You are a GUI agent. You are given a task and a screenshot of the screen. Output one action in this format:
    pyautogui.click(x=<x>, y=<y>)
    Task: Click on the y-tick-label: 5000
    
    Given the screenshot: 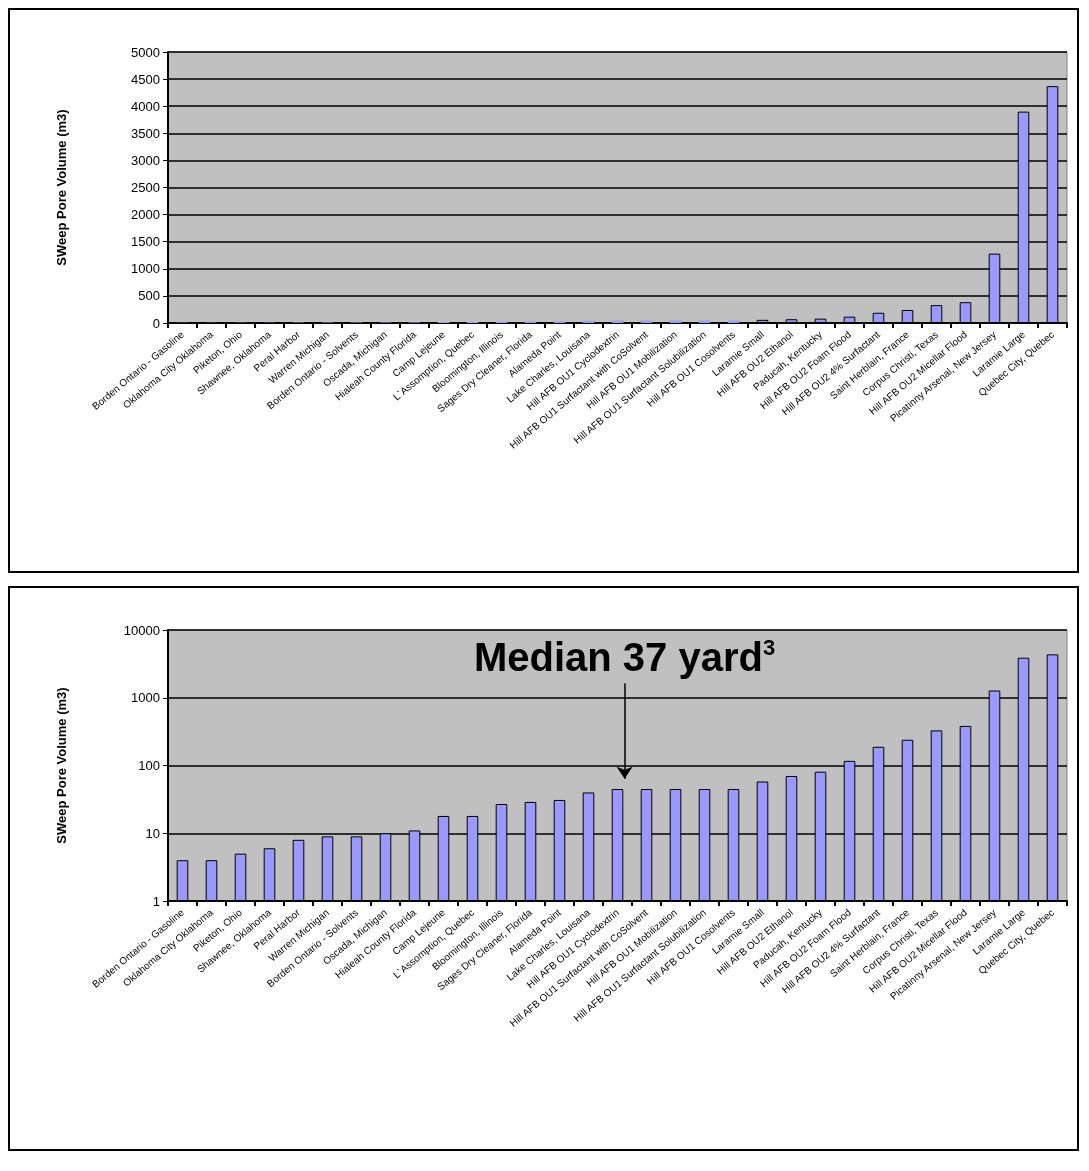 What is the action you would take?
    pyautogui.click(x=145, y=52)
    